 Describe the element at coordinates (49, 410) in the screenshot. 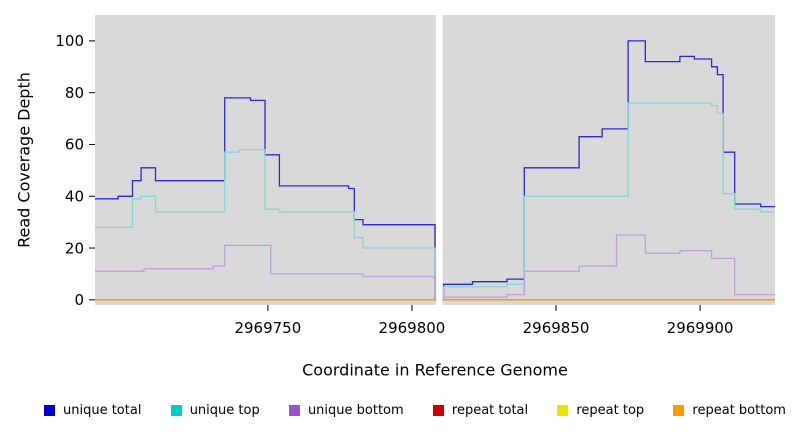

I see `unique-total-swatch-icon` at that location.